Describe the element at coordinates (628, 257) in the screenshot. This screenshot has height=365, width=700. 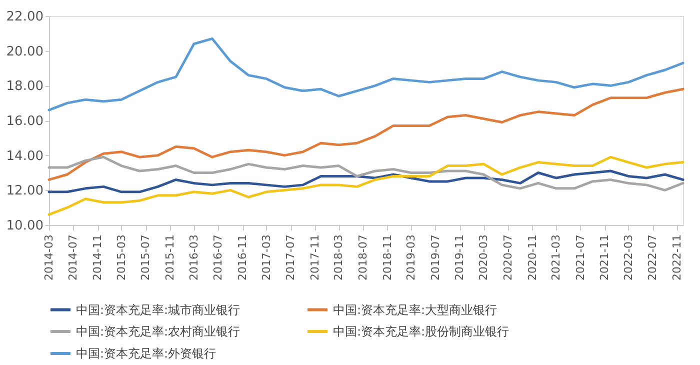
I see `x-tick-label: 2022-03` at that location.